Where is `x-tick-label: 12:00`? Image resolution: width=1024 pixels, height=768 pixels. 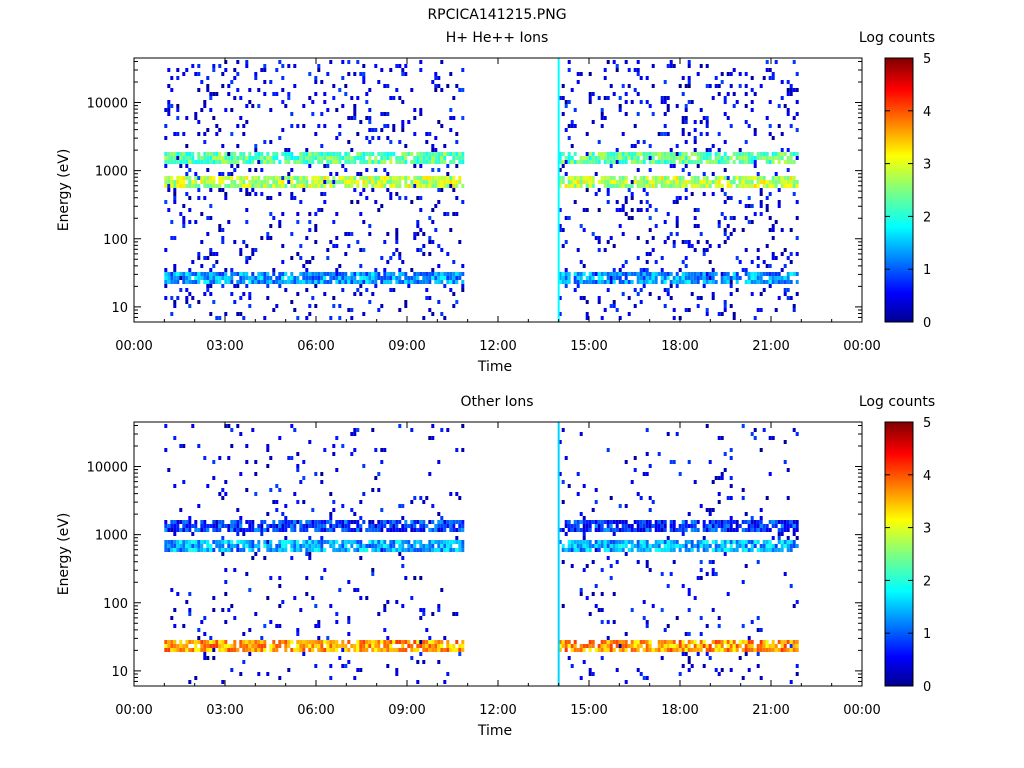 x-tick-label: 12:00 is located at coordinates (497, 346).